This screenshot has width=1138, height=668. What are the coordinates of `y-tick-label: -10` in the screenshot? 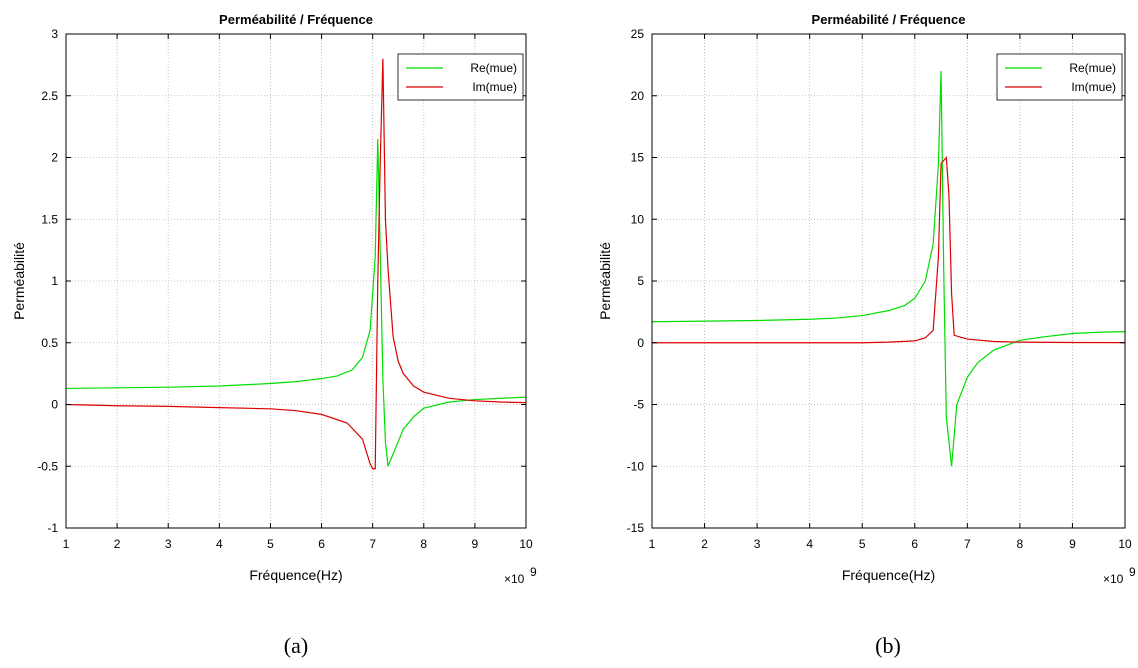 It's located at (636, 466).